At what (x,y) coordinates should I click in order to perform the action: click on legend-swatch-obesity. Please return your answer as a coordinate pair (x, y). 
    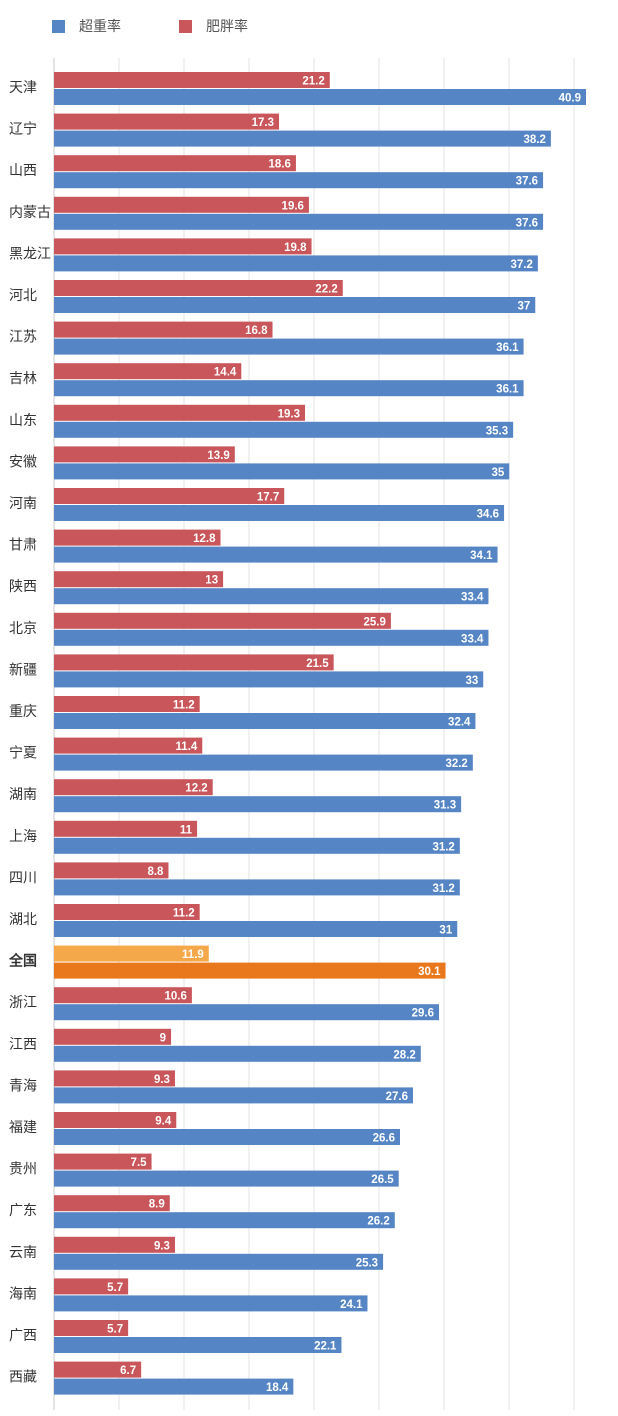
    Looking at the image, I should click on (185, 26).